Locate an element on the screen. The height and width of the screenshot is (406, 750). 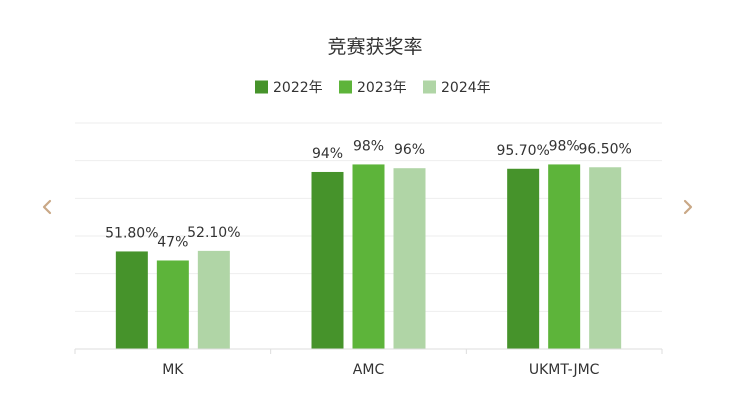
chevron-left-icon is located at coordinates (47, 207).